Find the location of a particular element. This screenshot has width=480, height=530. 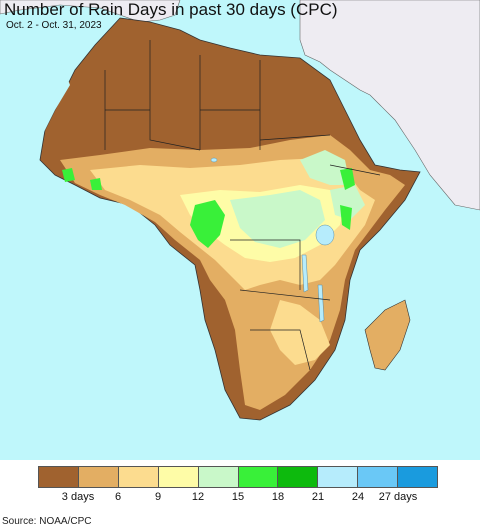

legend-label: 6 is located at coordinates (118, 497).